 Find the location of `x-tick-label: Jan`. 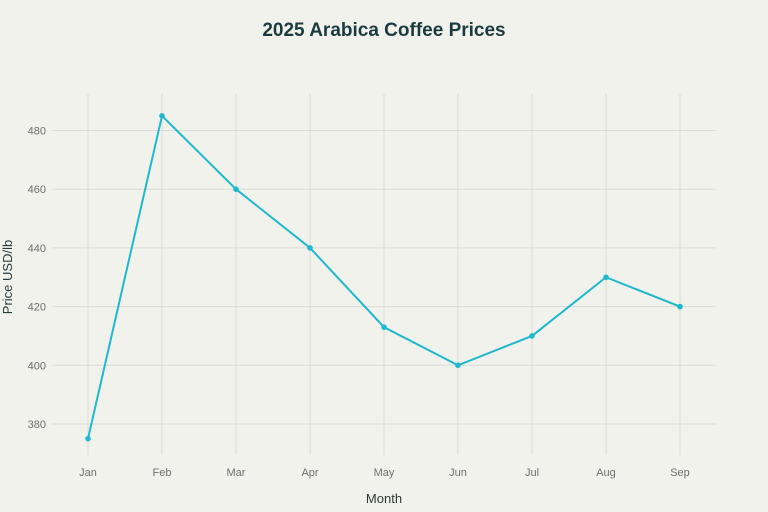

x-tick-label: Jan is located at coordinates (88, 473).